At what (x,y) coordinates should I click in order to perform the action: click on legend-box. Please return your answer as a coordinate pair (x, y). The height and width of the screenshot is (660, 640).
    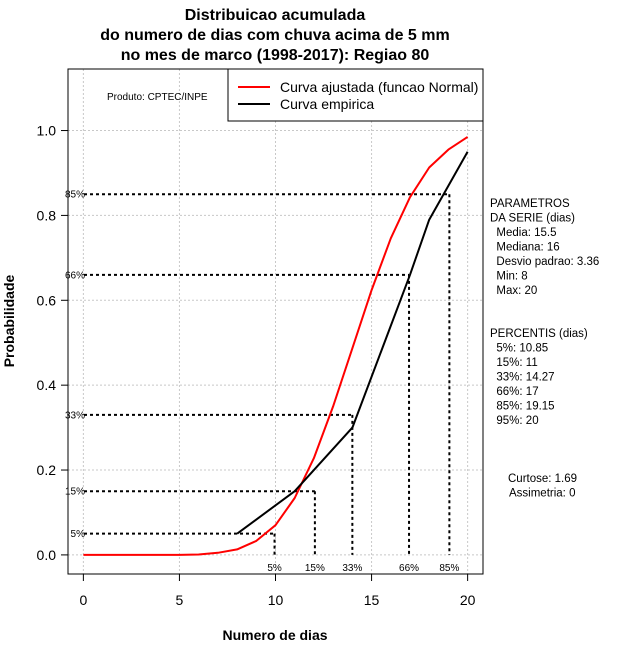
    Looking at the image, I should click on (355, 95).